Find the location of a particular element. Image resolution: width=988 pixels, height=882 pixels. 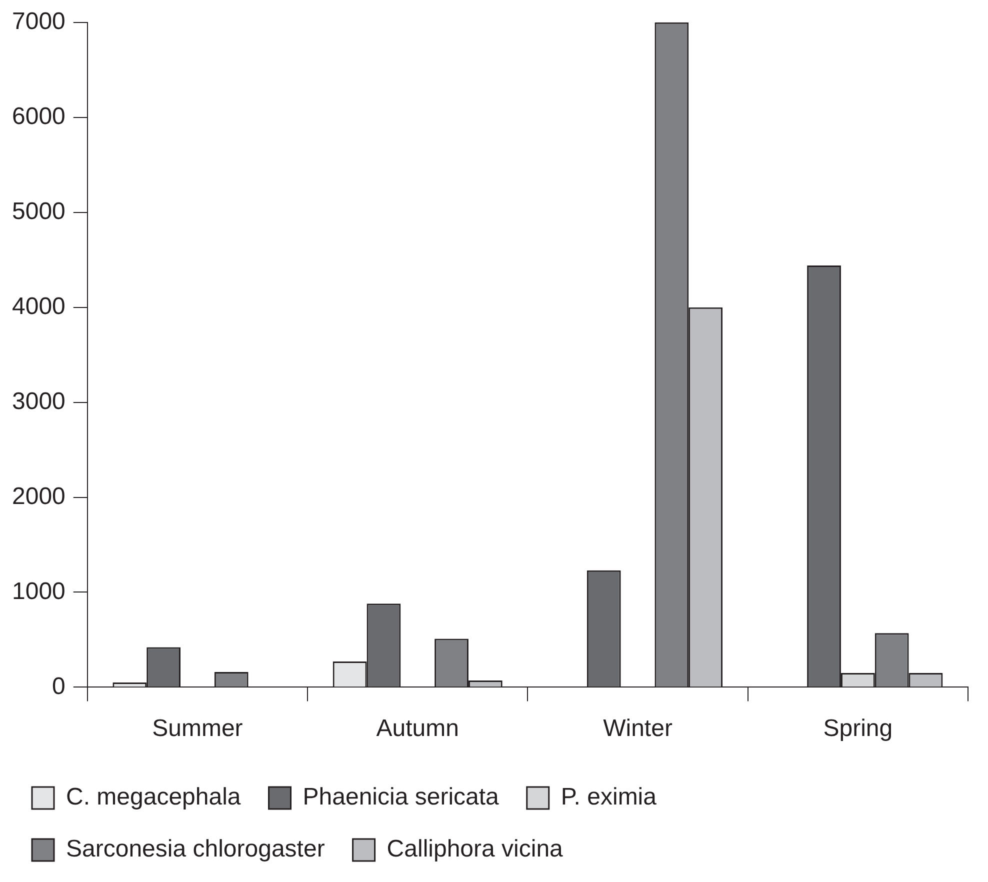

x-tick-label: Summer is located at coordinates (197, 728).